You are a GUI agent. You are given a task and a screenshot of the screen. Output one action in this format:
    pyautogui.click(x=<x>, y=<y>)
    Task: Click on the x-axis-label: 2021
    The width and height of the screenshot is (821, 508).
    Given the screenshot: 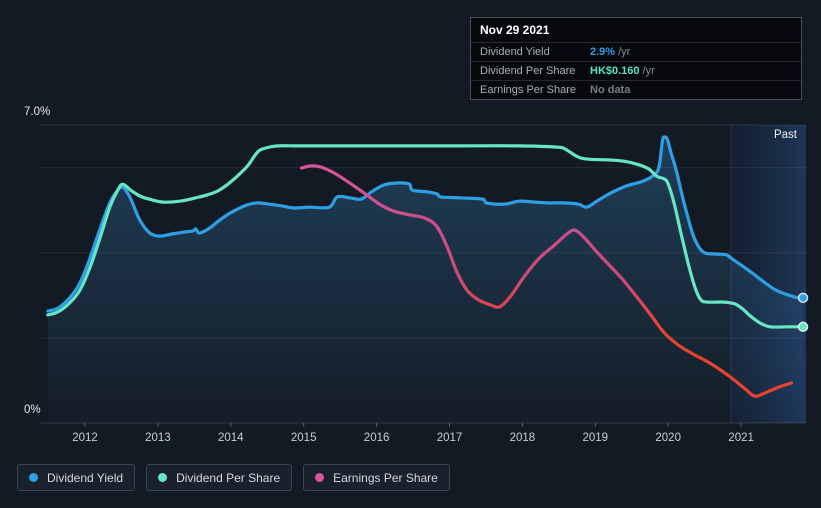 What is the action you would take?
    pyautogui.click(x=741, y=438)
    